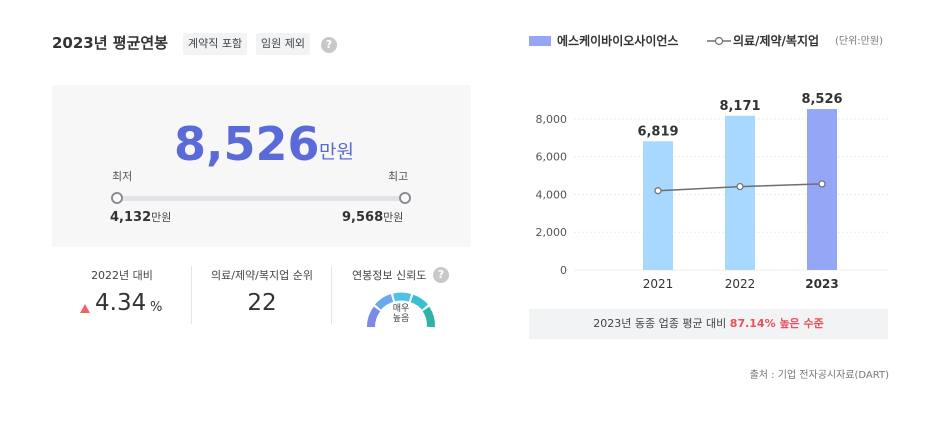  What do you see at coordinates (740, 192) in the screenshot?
I see `bar-2022` at bounding box center [740, 192].